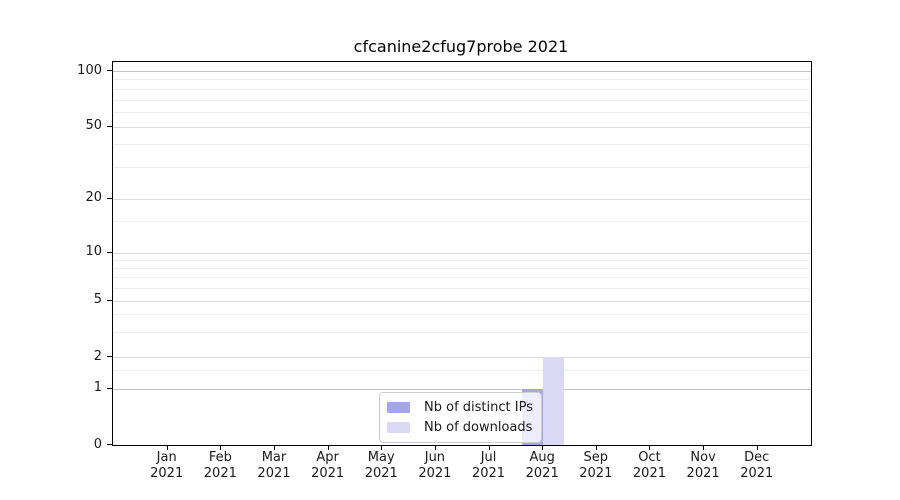 The image size is (900, 500). I want to click on x-axis-tick-label: Mar 2021, so click(274, 466).